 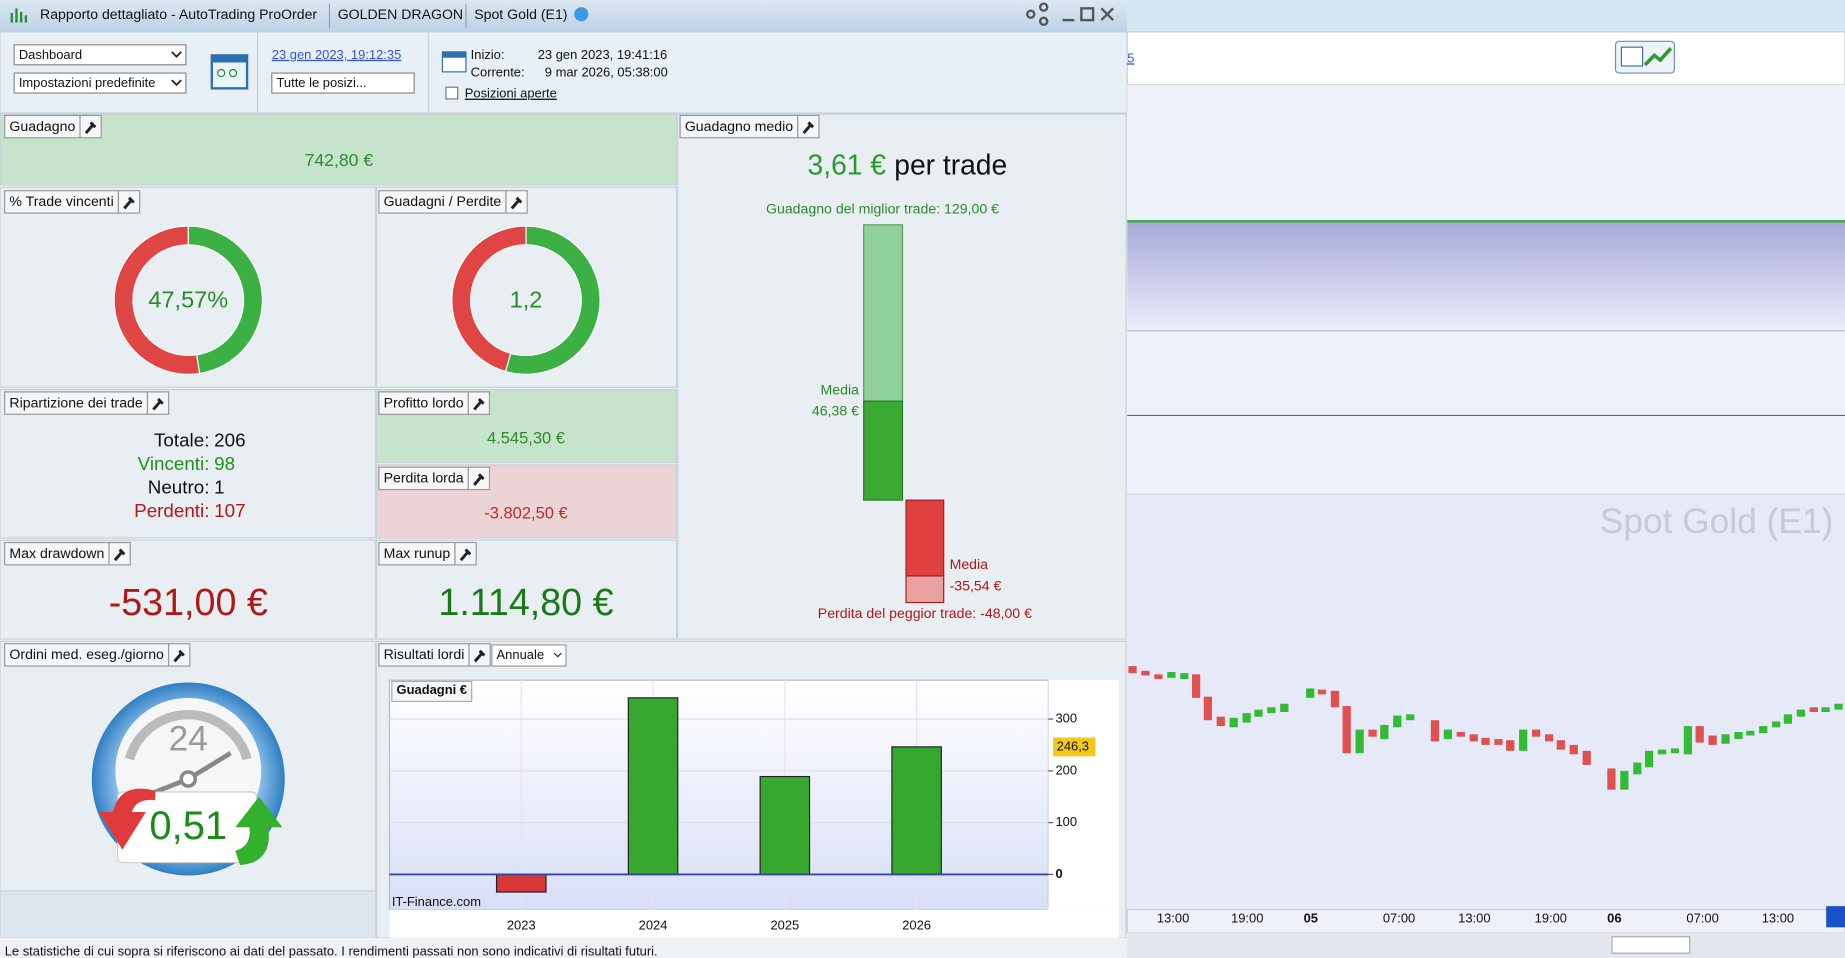 I want to click on instrument-watermark: Spot Gold (E1), so click(x=1716, y=521).